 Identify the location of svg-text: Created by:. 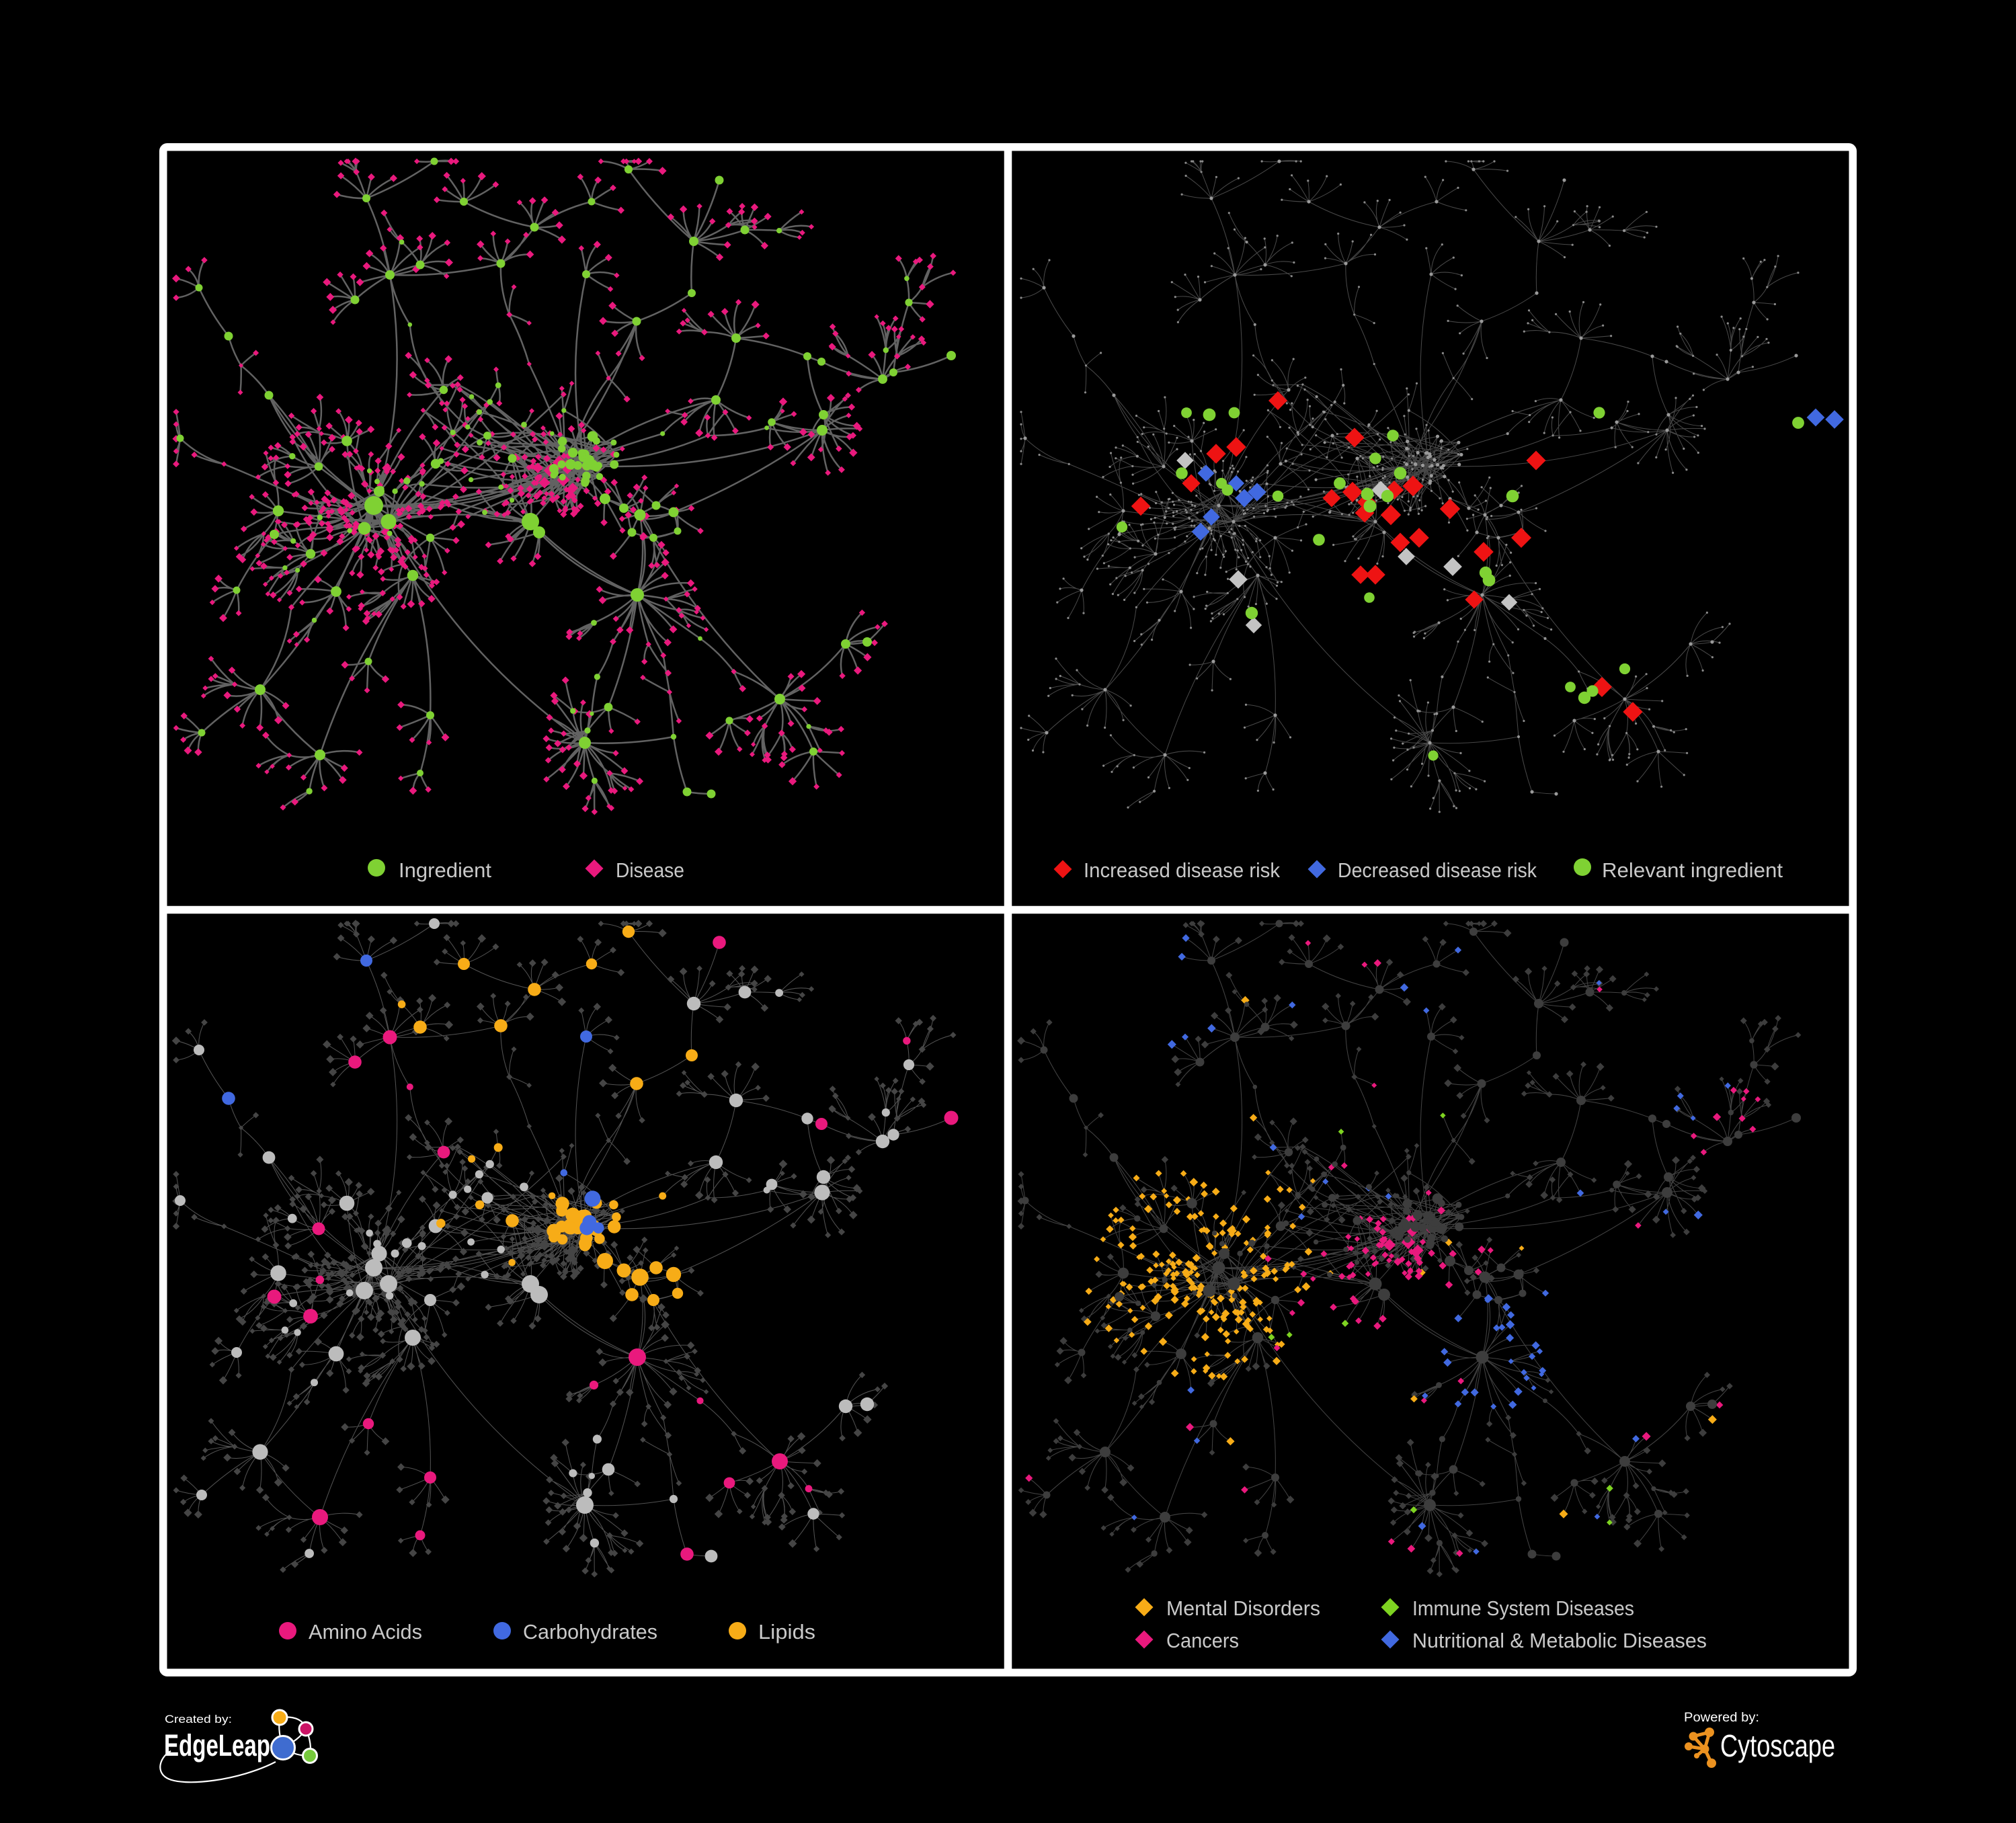
(198, 1719).